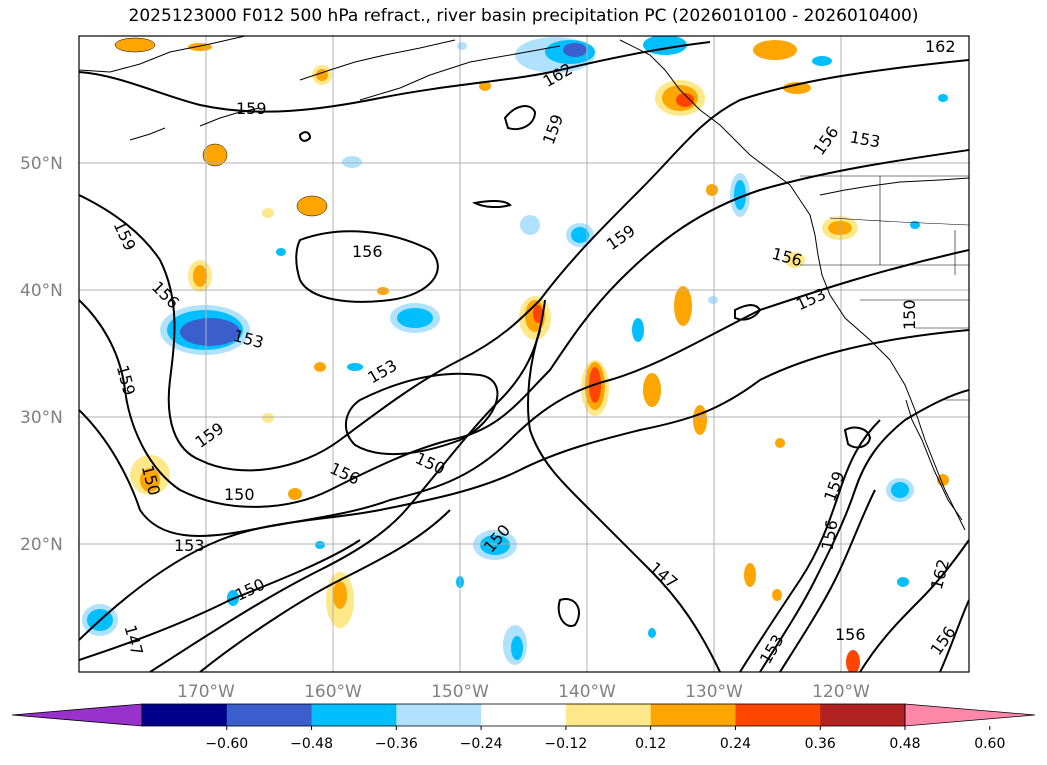 The image size is (1047, 765). What do you see at coordinates (206, 692) in the screenshot?
I see `lon-label: 170°W` at bounding box center [206, 692].